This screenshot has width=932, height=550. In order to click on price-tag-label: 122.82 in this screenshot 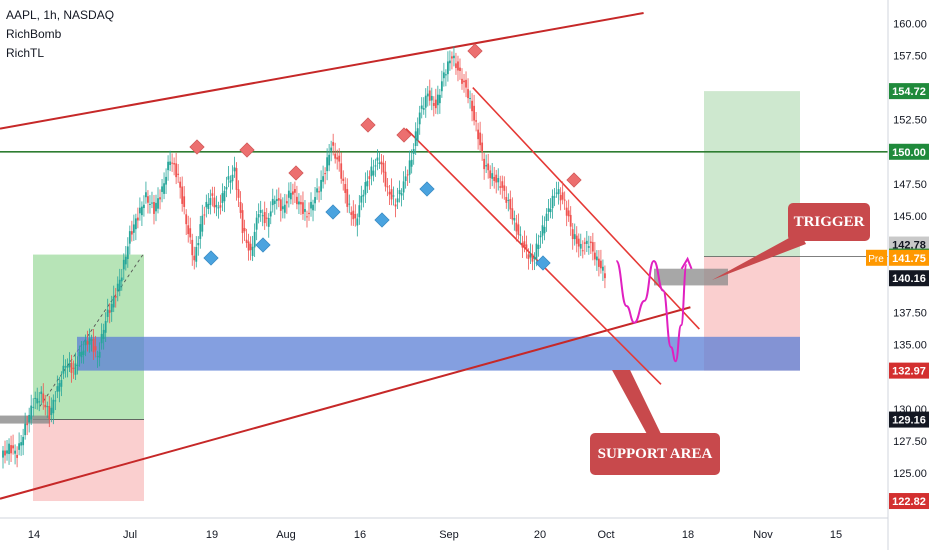, I will do `click(909, 502)`.